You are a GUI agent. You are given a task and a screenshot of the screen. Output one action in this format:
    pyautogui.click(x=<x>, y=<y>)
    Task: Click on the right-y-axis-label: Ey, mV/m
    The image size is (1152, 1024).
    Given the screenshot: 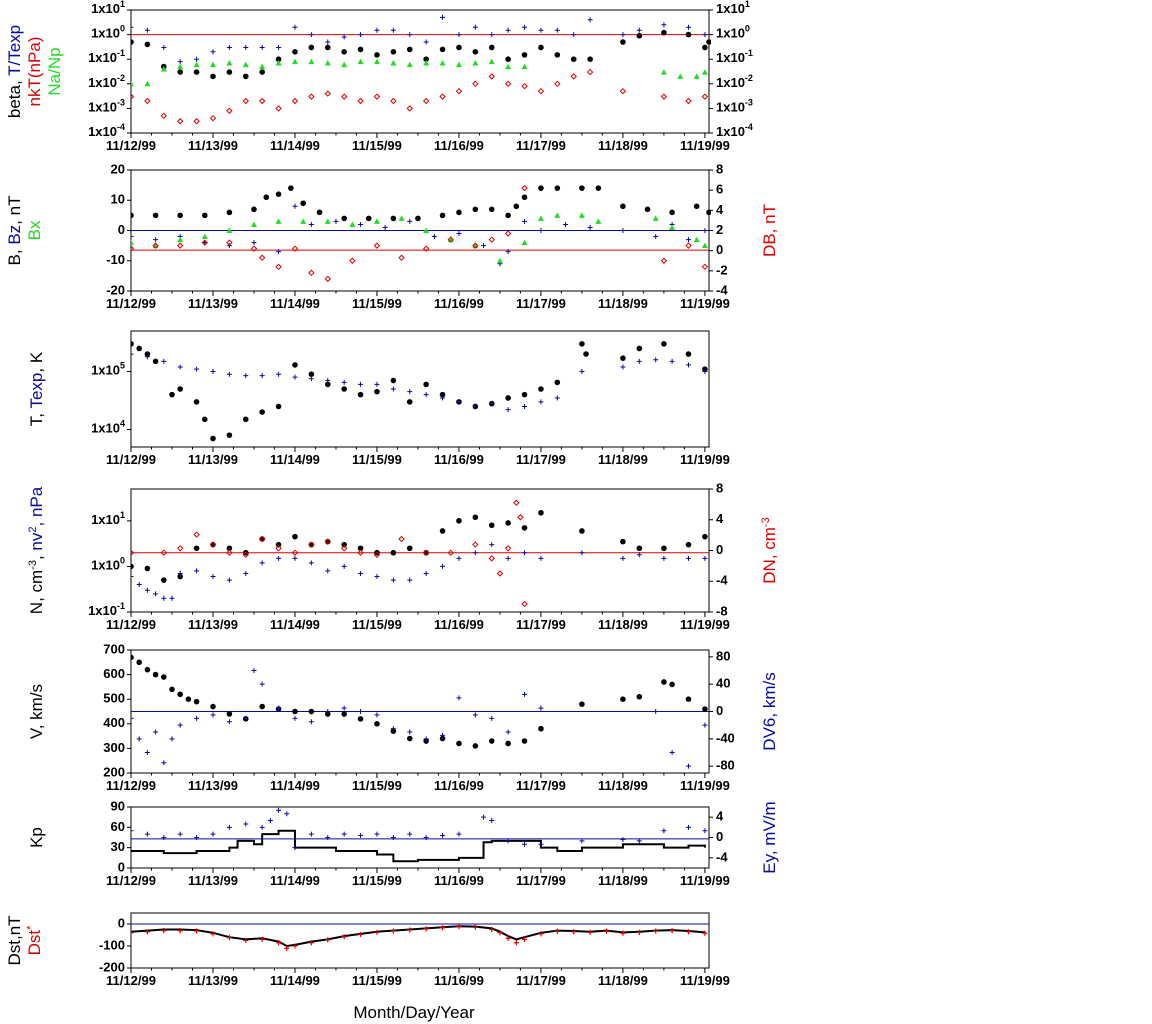 What is the action you would take?
    pyautogui.click(x=769, y=837)
    